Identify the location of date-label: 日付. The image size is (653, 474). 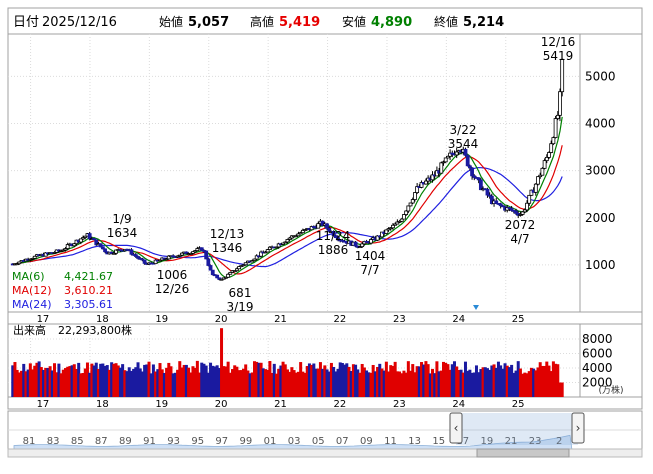
(26, 22).